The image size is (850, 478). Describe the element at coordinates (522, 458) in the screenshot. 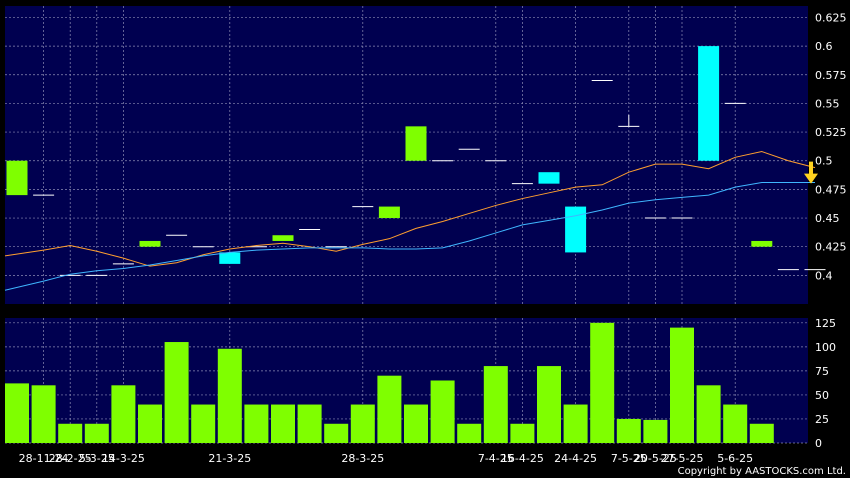

I see `x-tick-label: 16-4-25` at that location.